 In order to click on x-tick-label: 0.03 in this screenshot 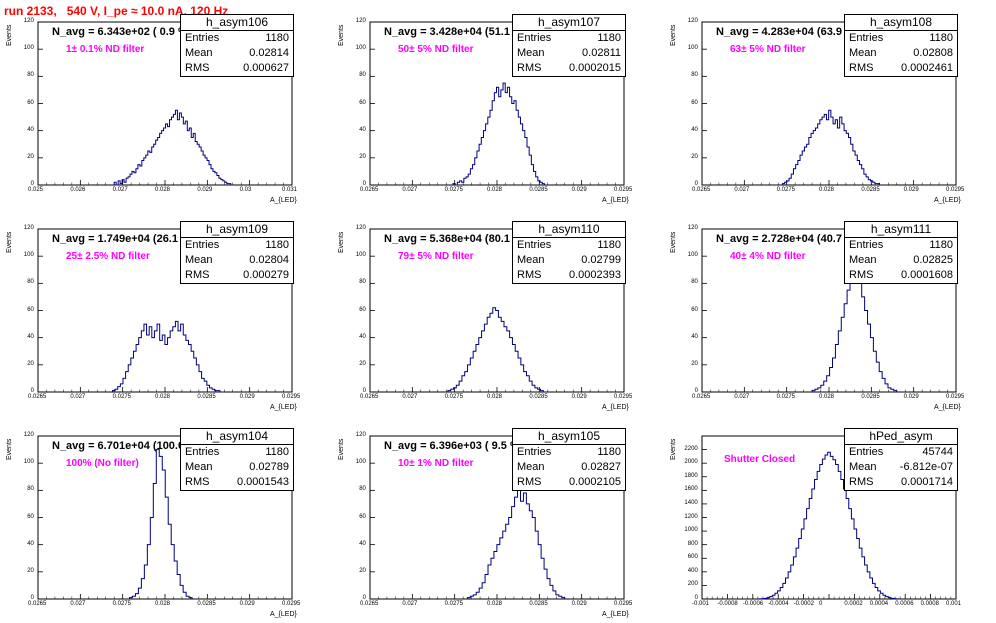, I will do `click(245, 190)`.